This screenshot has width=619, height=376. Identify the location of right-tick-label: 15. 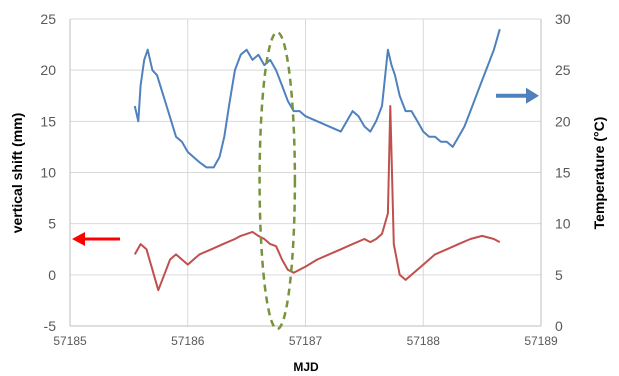
(563, 173).